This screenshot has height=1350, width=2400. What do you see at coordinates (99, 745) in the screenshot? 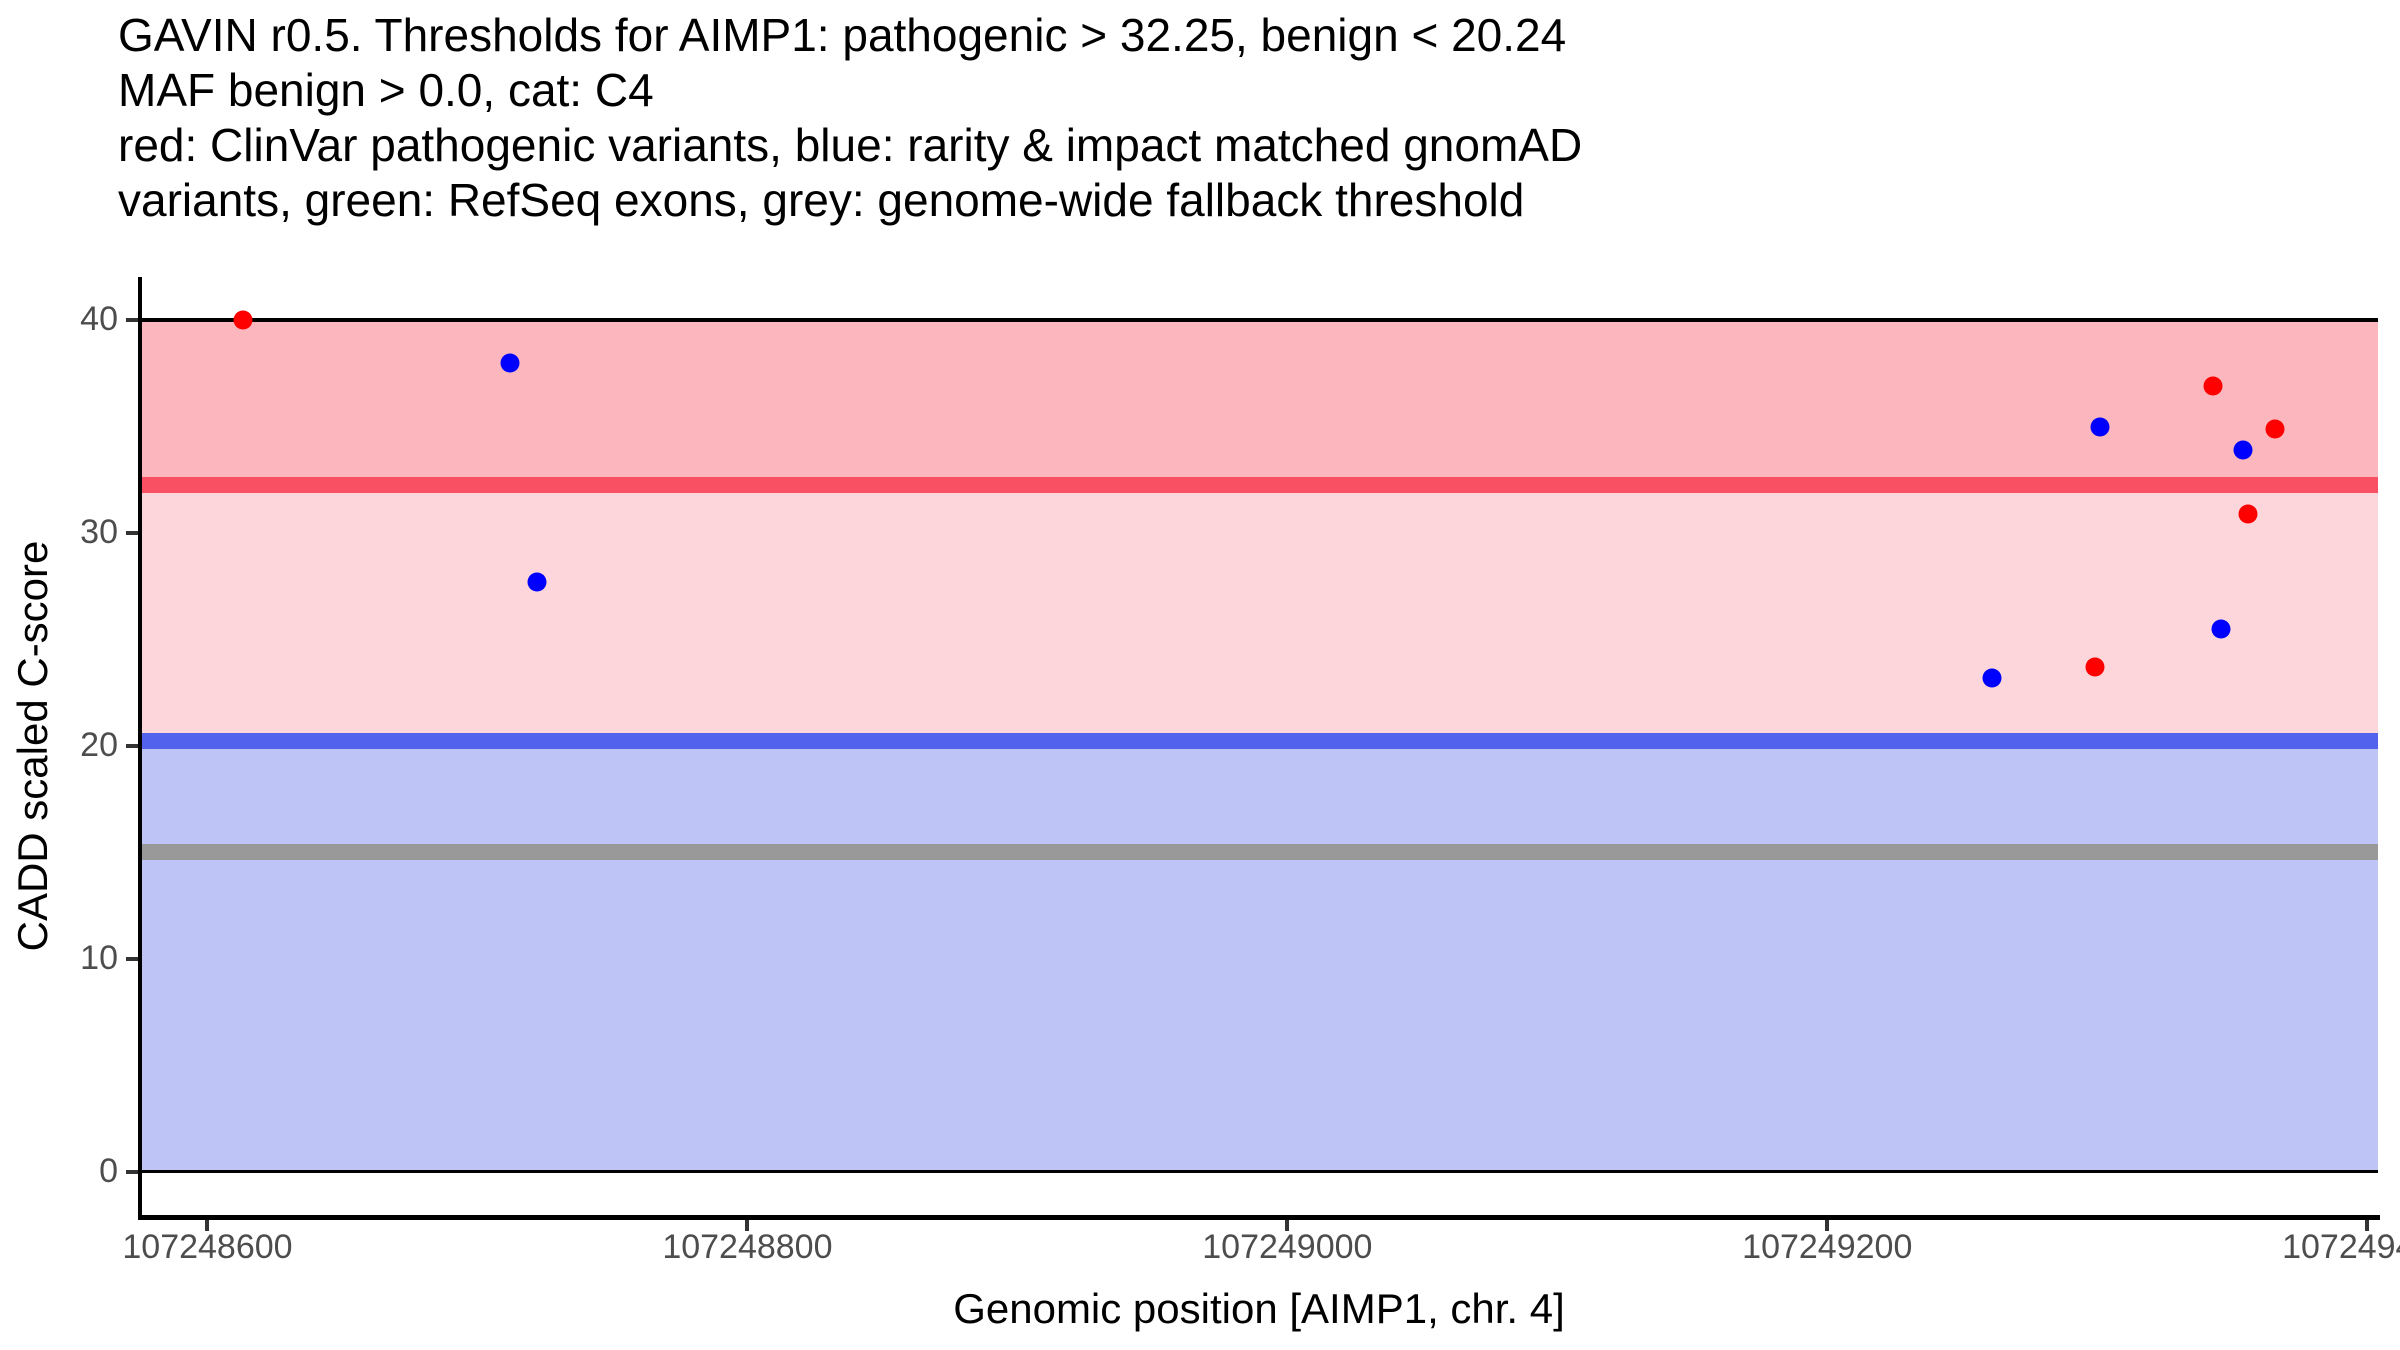
I see `y-tick-label-20: 20` at bounding box center [99, 745].